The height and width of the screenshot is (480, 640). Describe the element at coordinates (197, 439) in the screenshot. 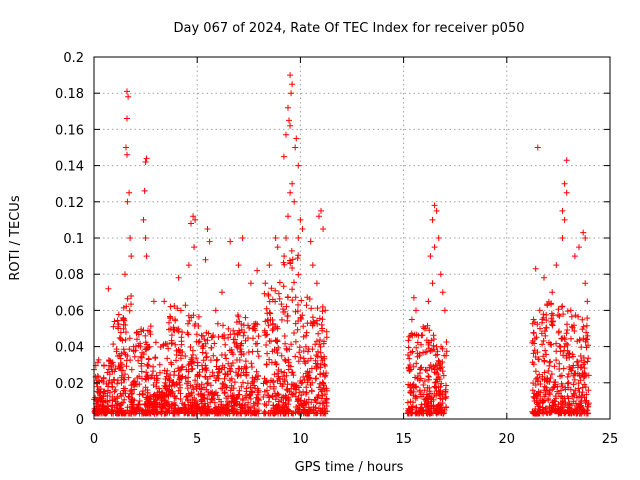

I see `x-tick-label: 5` at that location.